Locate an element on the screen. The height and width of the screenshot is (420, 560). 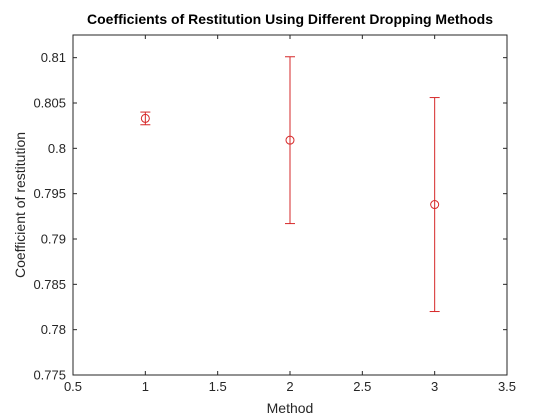
y-tick-label: 0.8 is located at coordinates (57, 148).